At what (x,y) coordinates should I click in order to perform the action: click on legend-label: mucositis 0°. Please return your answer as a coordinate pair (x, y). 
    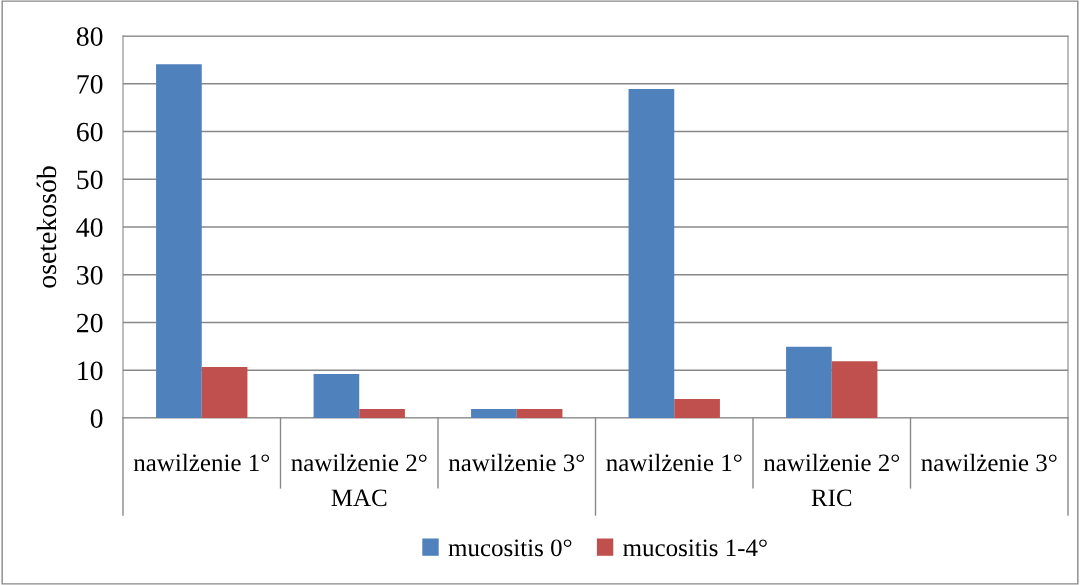
    Looking at the image, I should click on (510, 548).